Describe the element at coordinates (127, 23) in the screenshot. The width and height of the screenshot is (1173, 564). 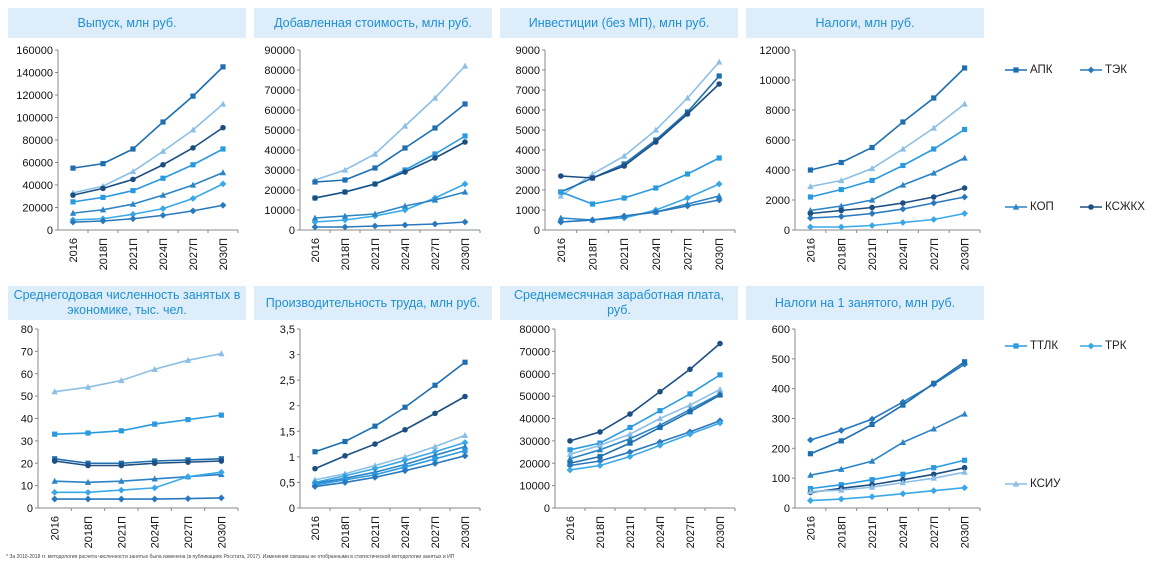
I see `panel-title-output: Выпуск, млн руб.` at that location.